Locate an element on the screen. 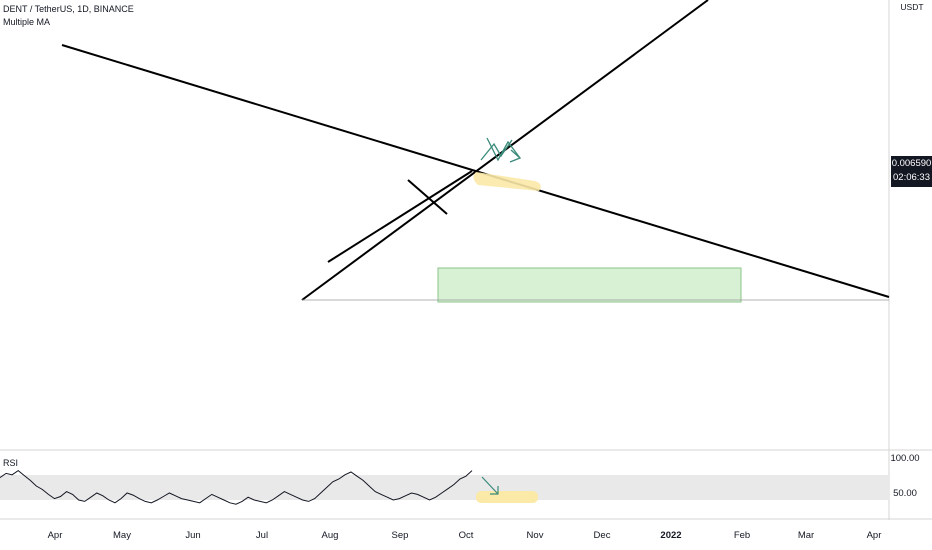  x-tick-label: Sep is located at coordinates (400, 535).